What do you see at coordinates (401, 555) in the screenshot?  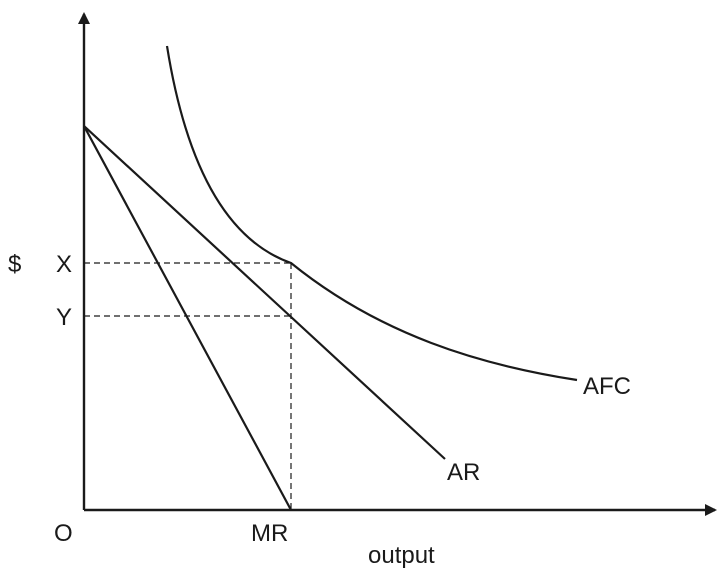 I see `x-axis-label: output` at bounding box center [401, 555].